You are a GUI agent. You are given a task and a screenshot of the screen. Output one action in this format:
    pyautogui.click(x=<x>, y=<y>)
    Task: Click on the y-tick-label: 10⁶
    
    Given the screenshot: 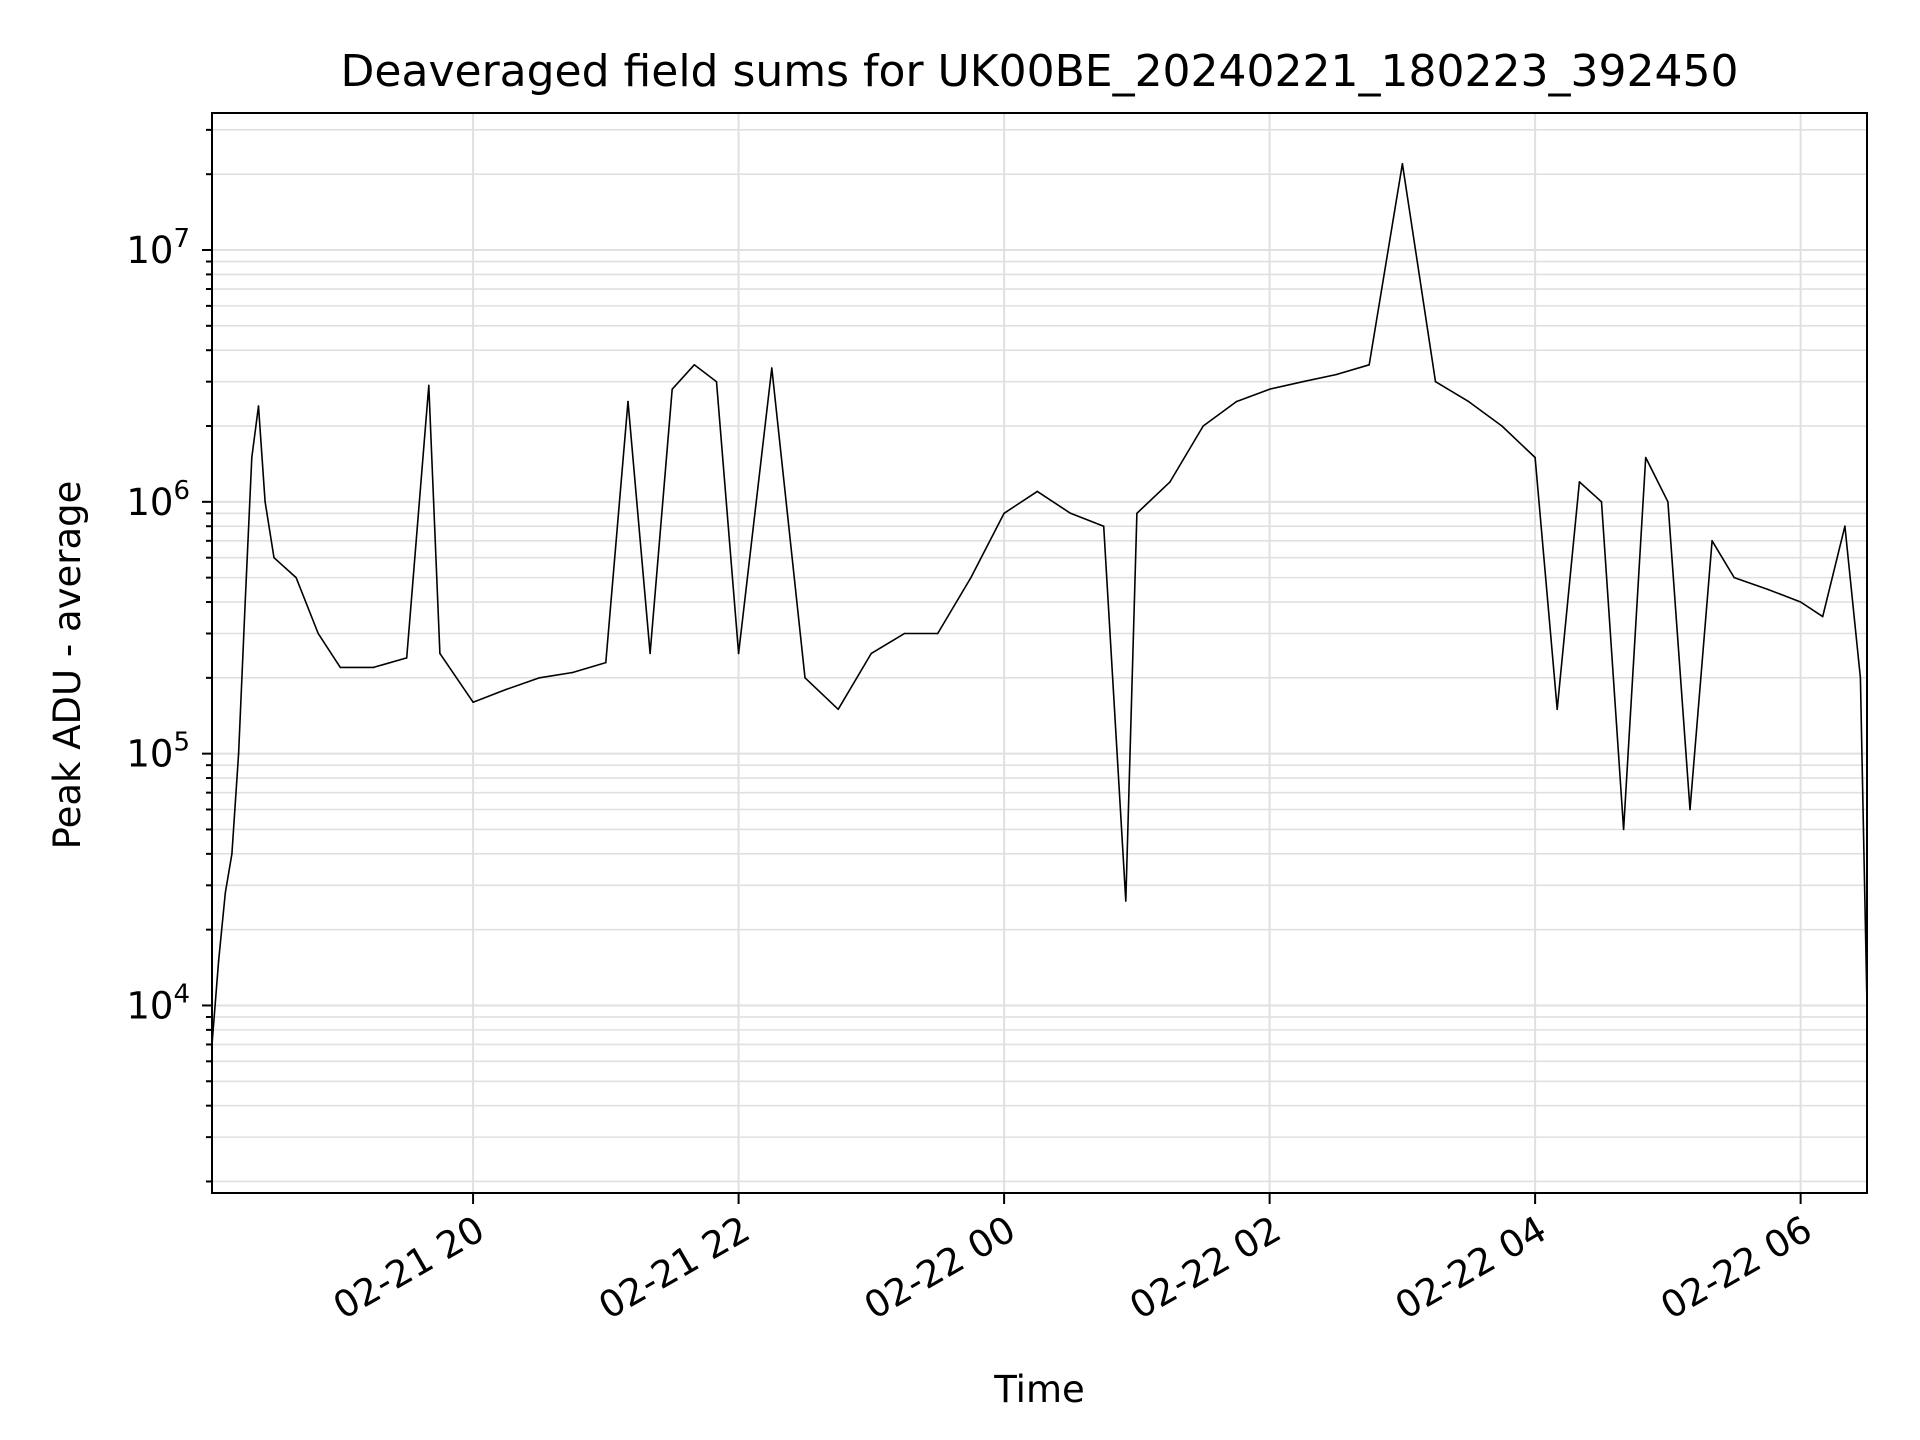 What is the action you would take?
    pyautogui.click(x=158, y=500)
    